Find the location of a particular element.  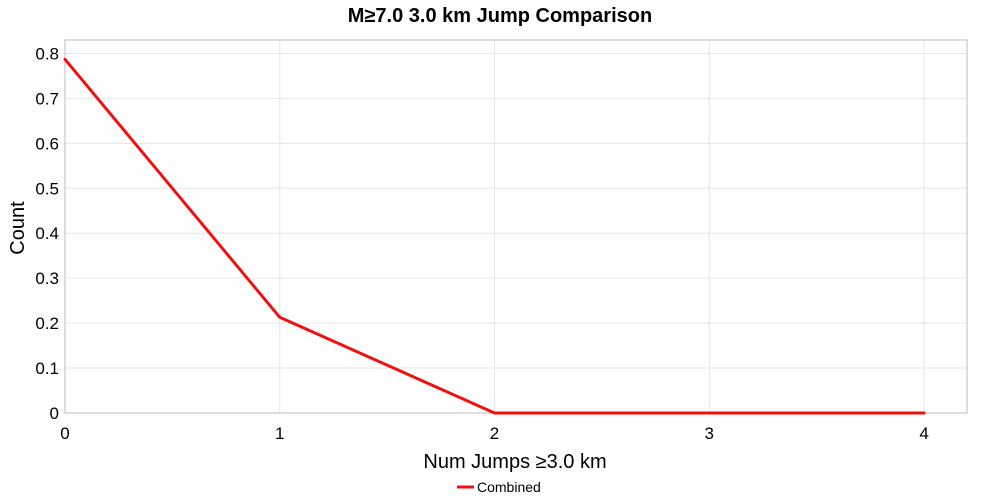

y-tick-label: 0 is located at coordinates (54, 413).